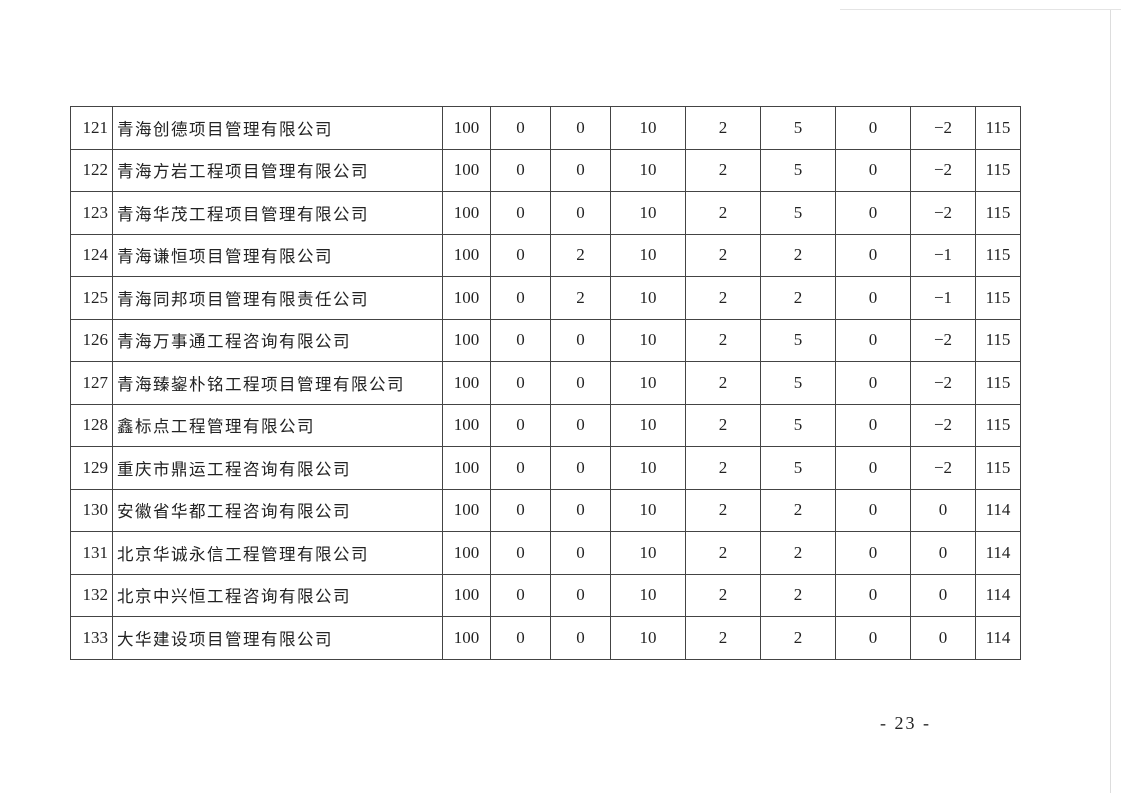  I want to click on table-row: 124 青海谦恒项目管理有限公司 100 0 2 10 2 2 0 −1 115, so click(545, 255).